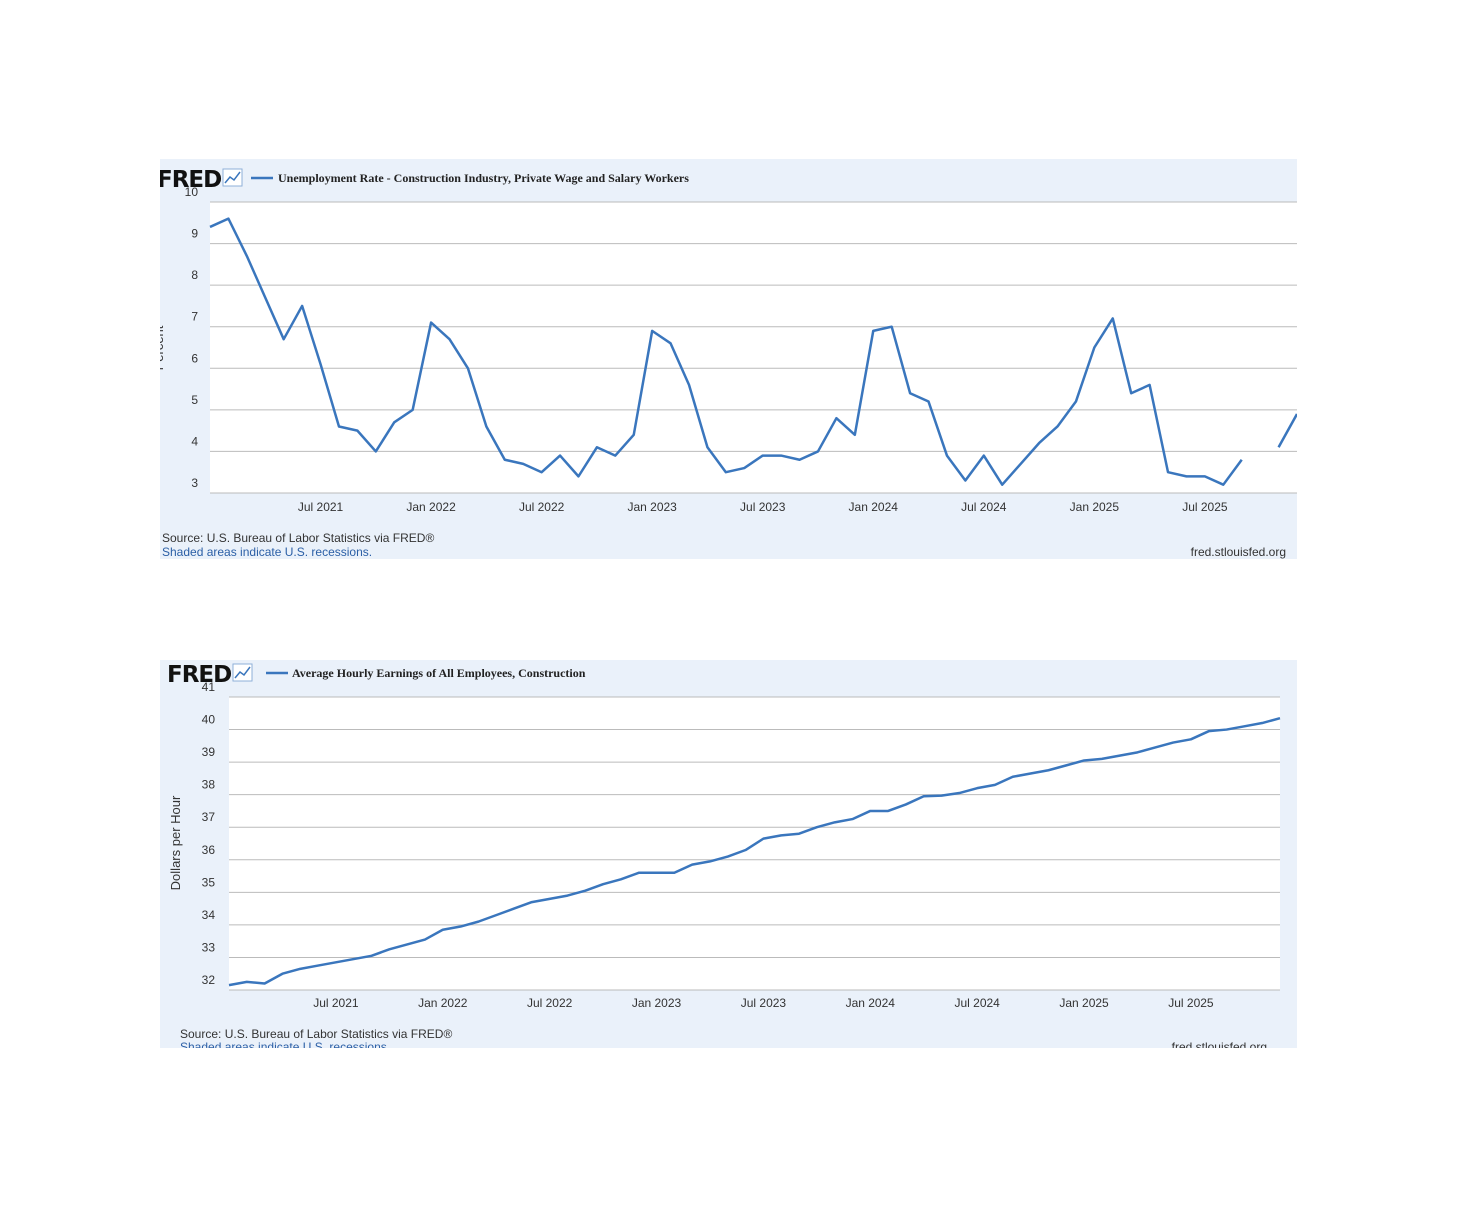  What do you see at coordinates (209, 687) in the screenshot?
I see `y-tick-label: 41` at bounding box center [209, 687].